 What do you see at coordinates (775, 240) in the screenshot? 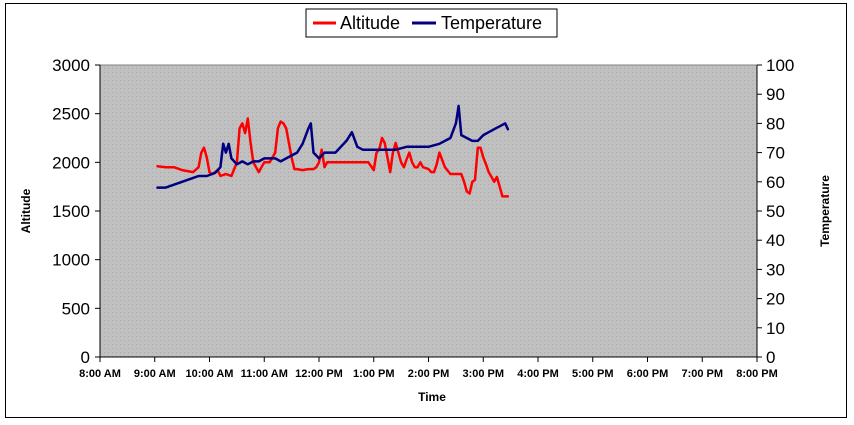
I see `right-y-tick-label: 40` at bounding box center [775, 240].